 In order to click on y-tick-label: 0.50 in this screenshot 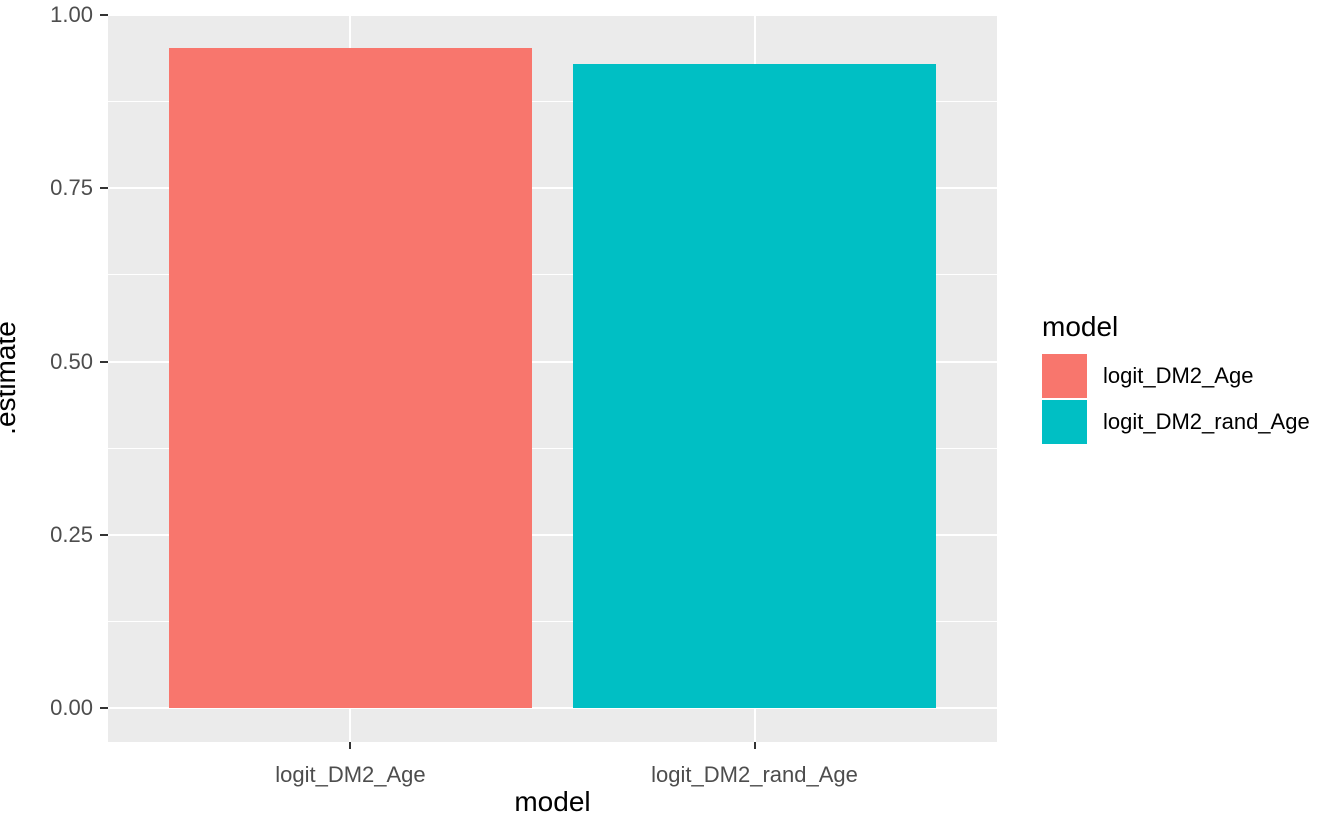, I will do `click(71, 361)`.